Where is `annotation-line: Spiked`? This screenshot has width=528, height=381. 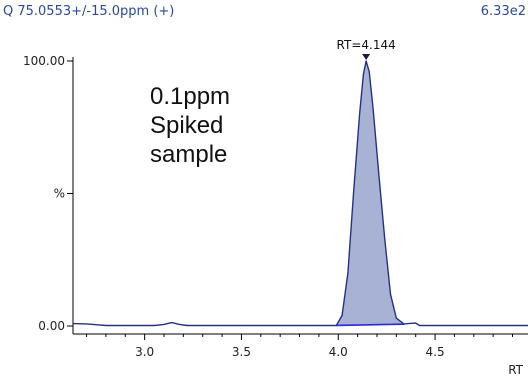 annotation-line: Spiked is located at coordinates (187, 125).